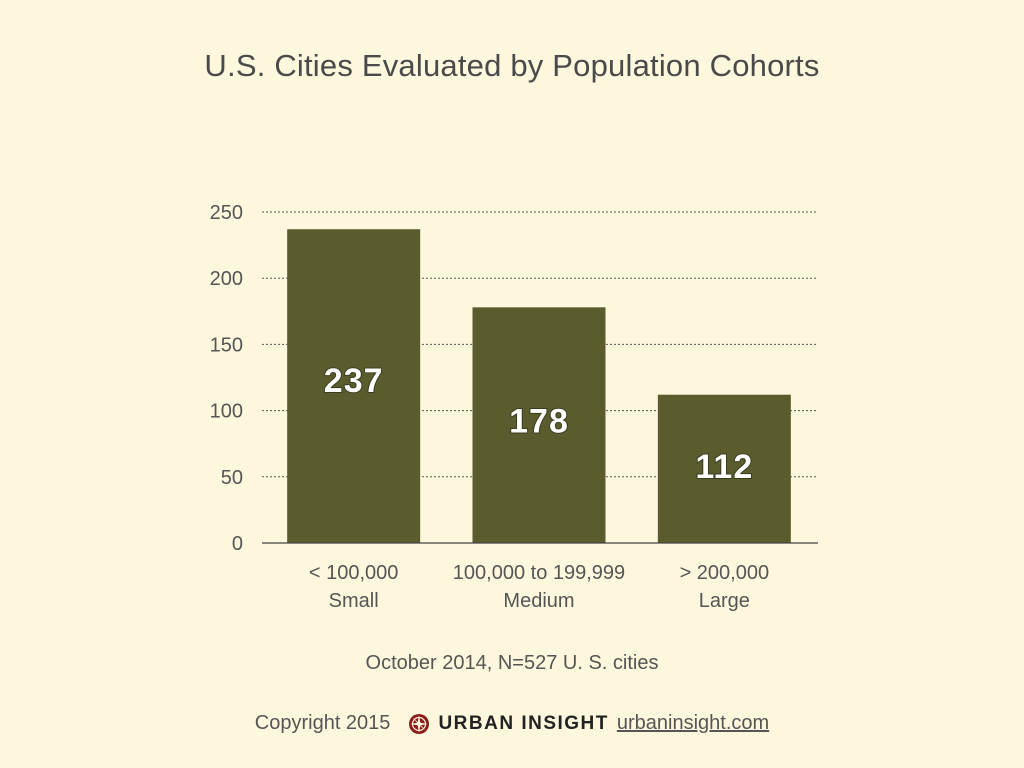 Image resolution: width=1024 pixels, height=768 pixels. What do you see at coordinates (538, 601) in the screenshot?
I see `x-tick-label-name: Medium` at bounding box center [538, 601].